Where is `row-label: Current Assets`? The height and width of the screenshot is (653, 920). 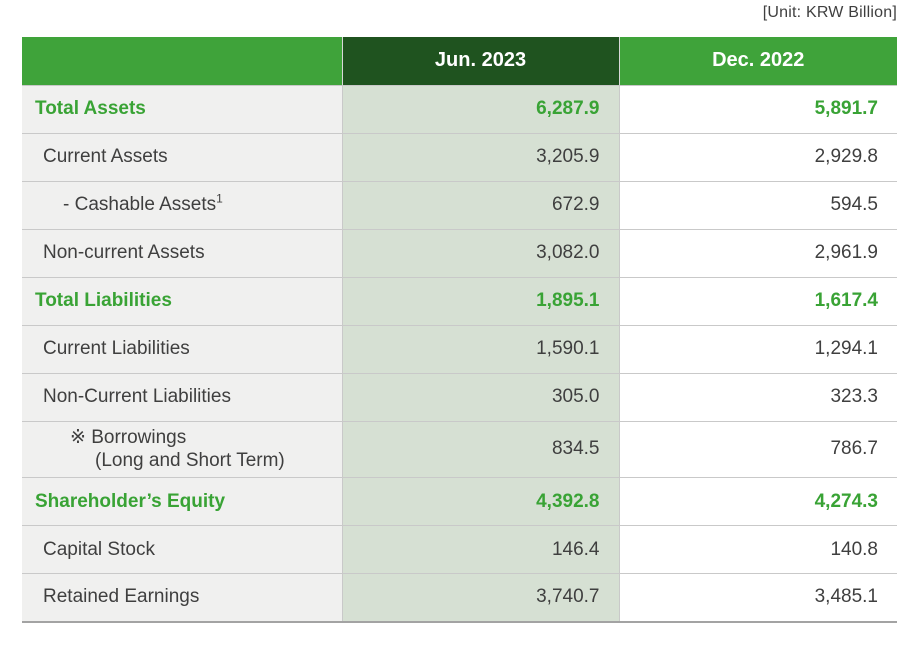 row-label: Current Assets is located at coordinates (182, 156).